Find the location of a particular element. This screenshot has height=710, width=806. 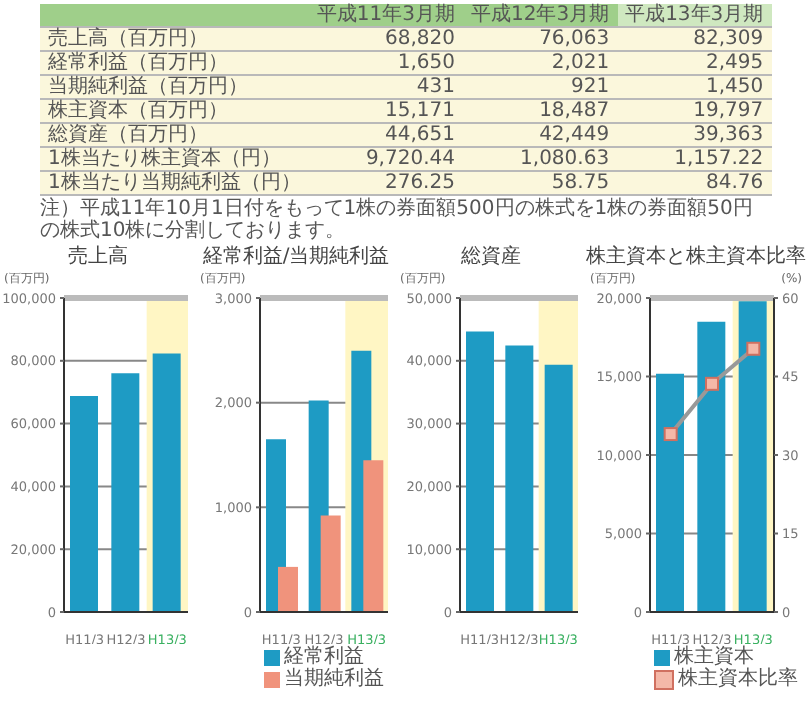

category-label: 平成11年3月期 is located at coordinates (385, 15).